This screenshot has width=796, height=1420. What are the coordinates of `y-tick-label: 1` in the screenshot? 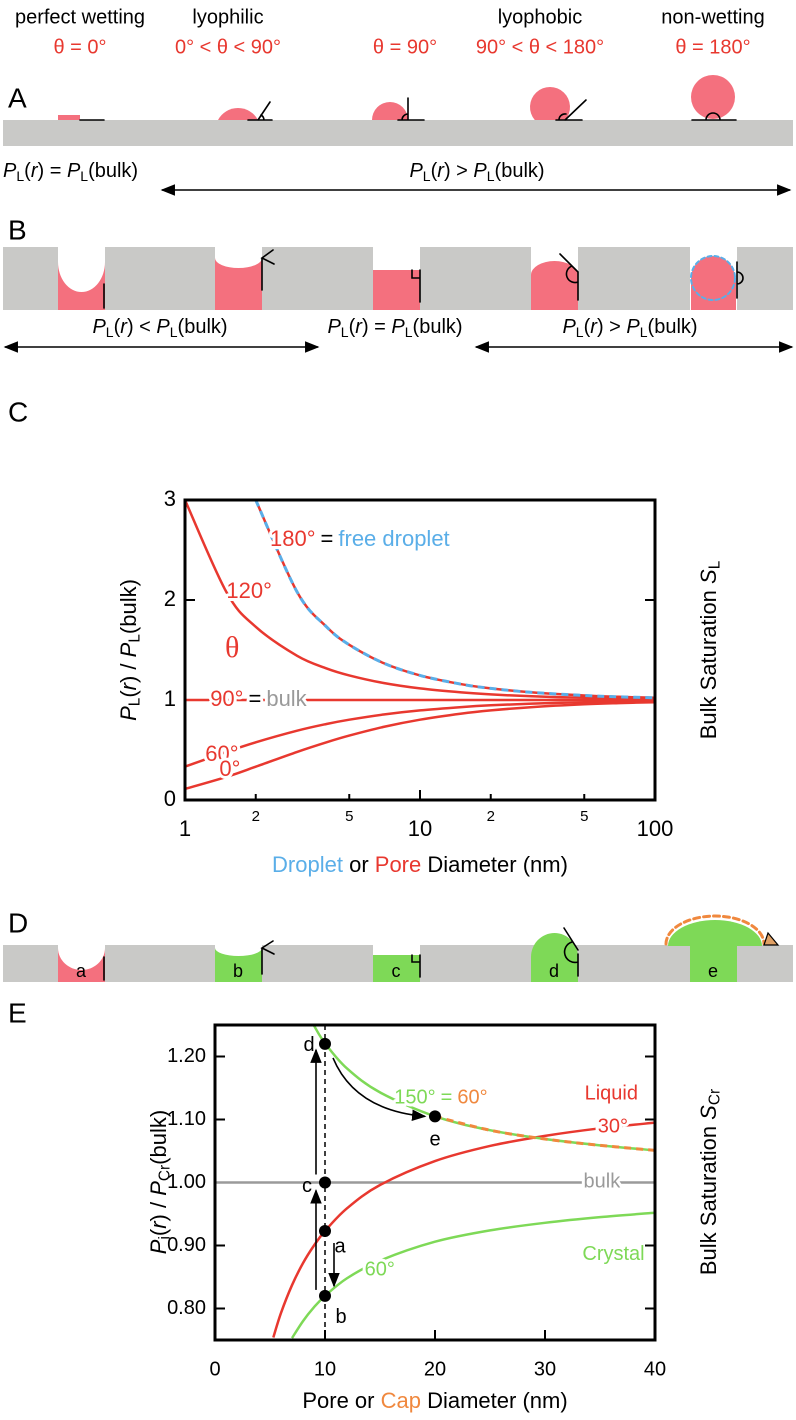 It's located at (170, 698).